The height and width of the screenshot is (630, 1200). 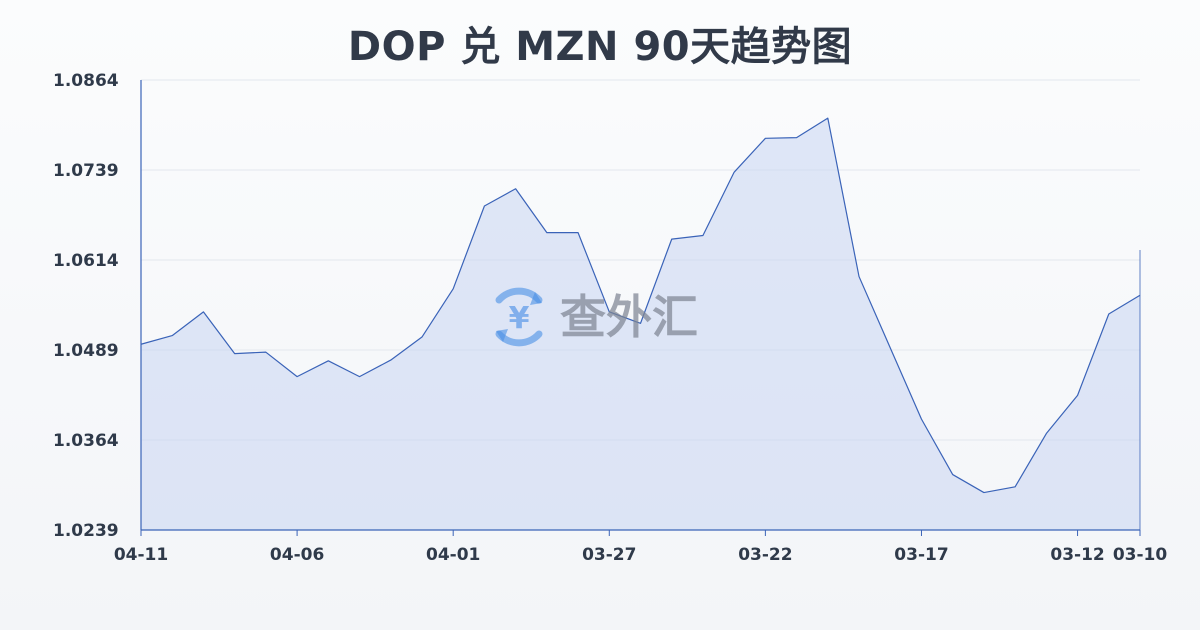 I want to click on x-tick-label: 03-12, so click(x=1077, y=555).